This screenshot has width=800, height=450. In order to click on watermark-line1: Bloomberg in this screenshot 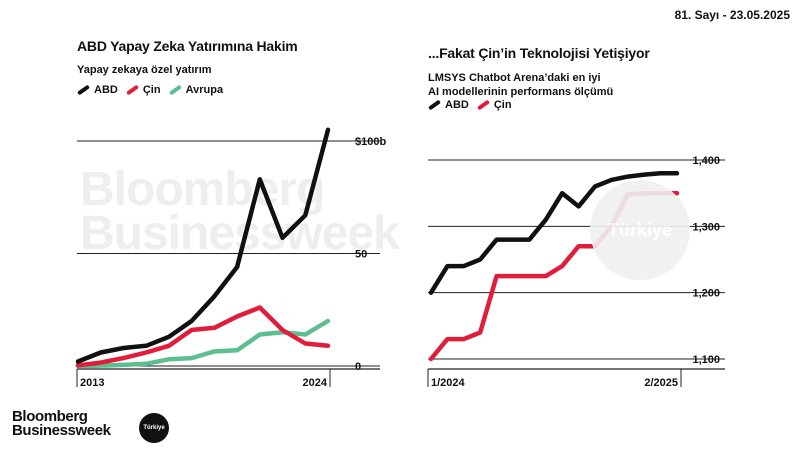, I will do `click(202, 189)`.